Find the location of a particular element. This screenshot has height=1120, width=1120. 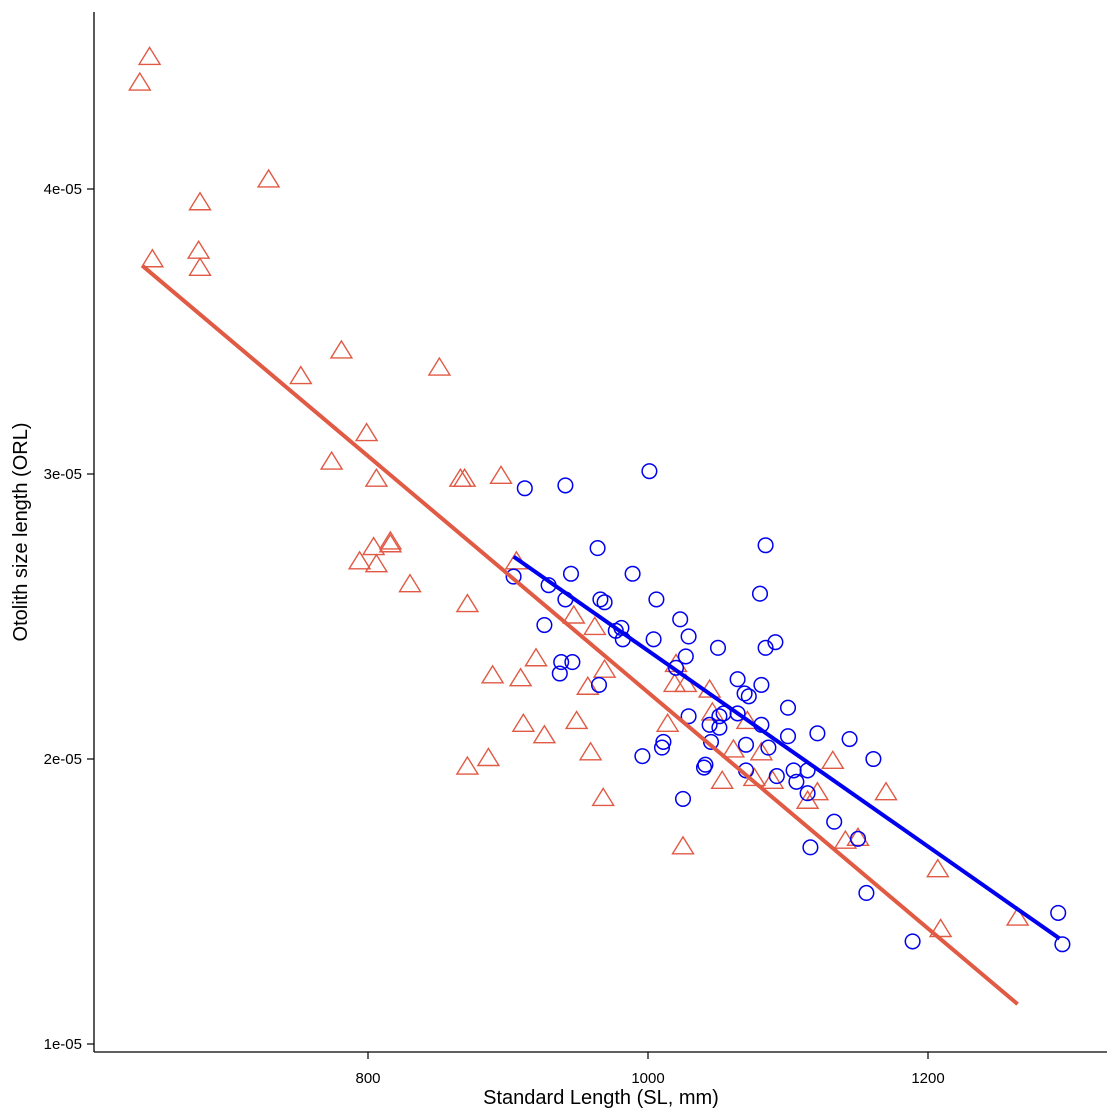

y-tick-label: 1e-05 is located at coordinates (63, 1044).